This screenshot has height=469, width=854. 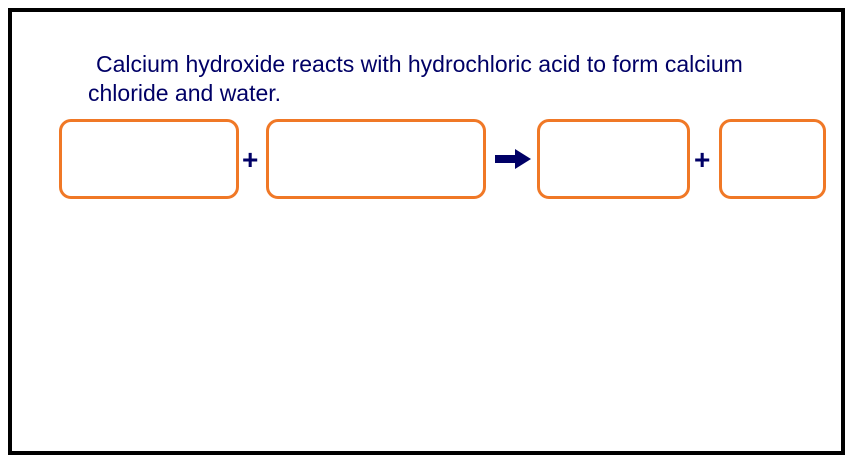 What do you see at coordinates (613, 159) in the screenshot?
I see `product-1-answer-box` at bounding box center [613, 159].